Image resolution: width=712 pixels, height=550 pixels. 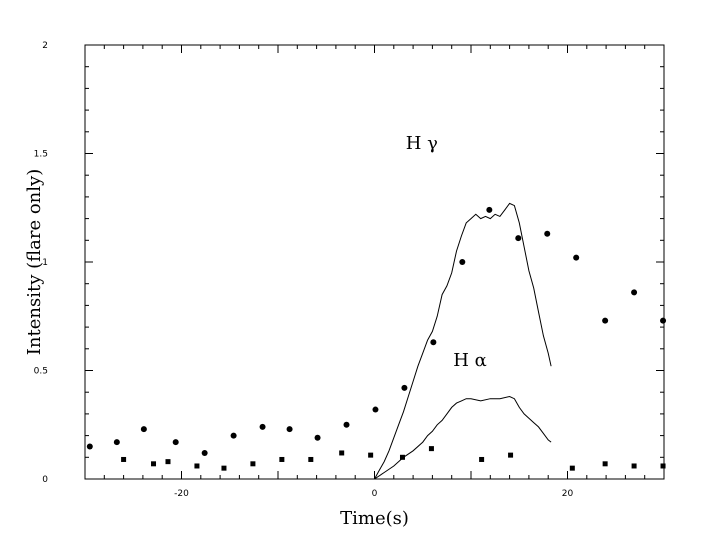 I want to click on x-tick-label: 0, so click(x=375, y=494).